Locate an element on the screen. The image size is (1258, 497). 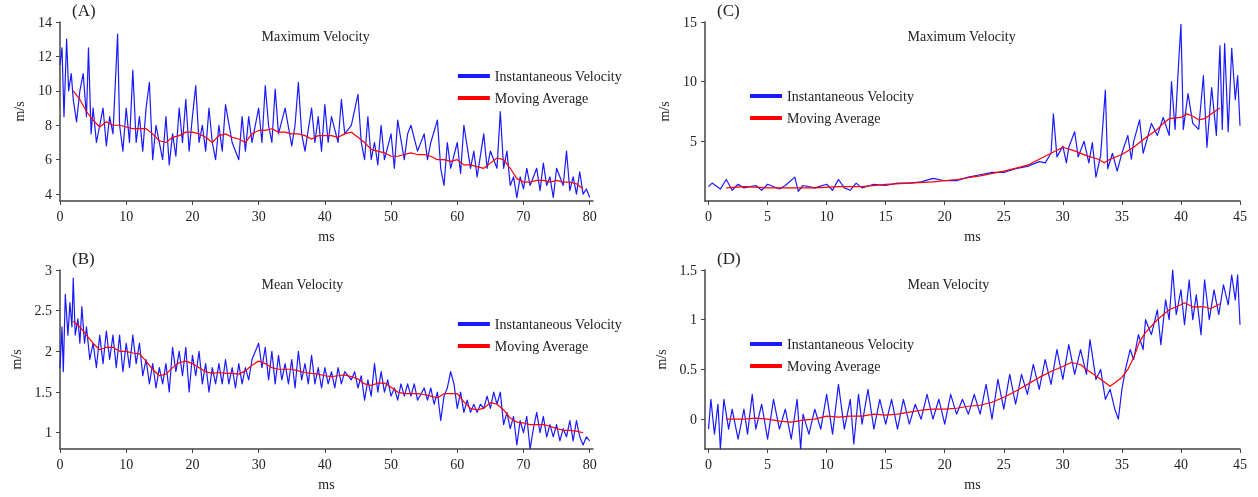
text: (C) is located at coordinates (728, 10).